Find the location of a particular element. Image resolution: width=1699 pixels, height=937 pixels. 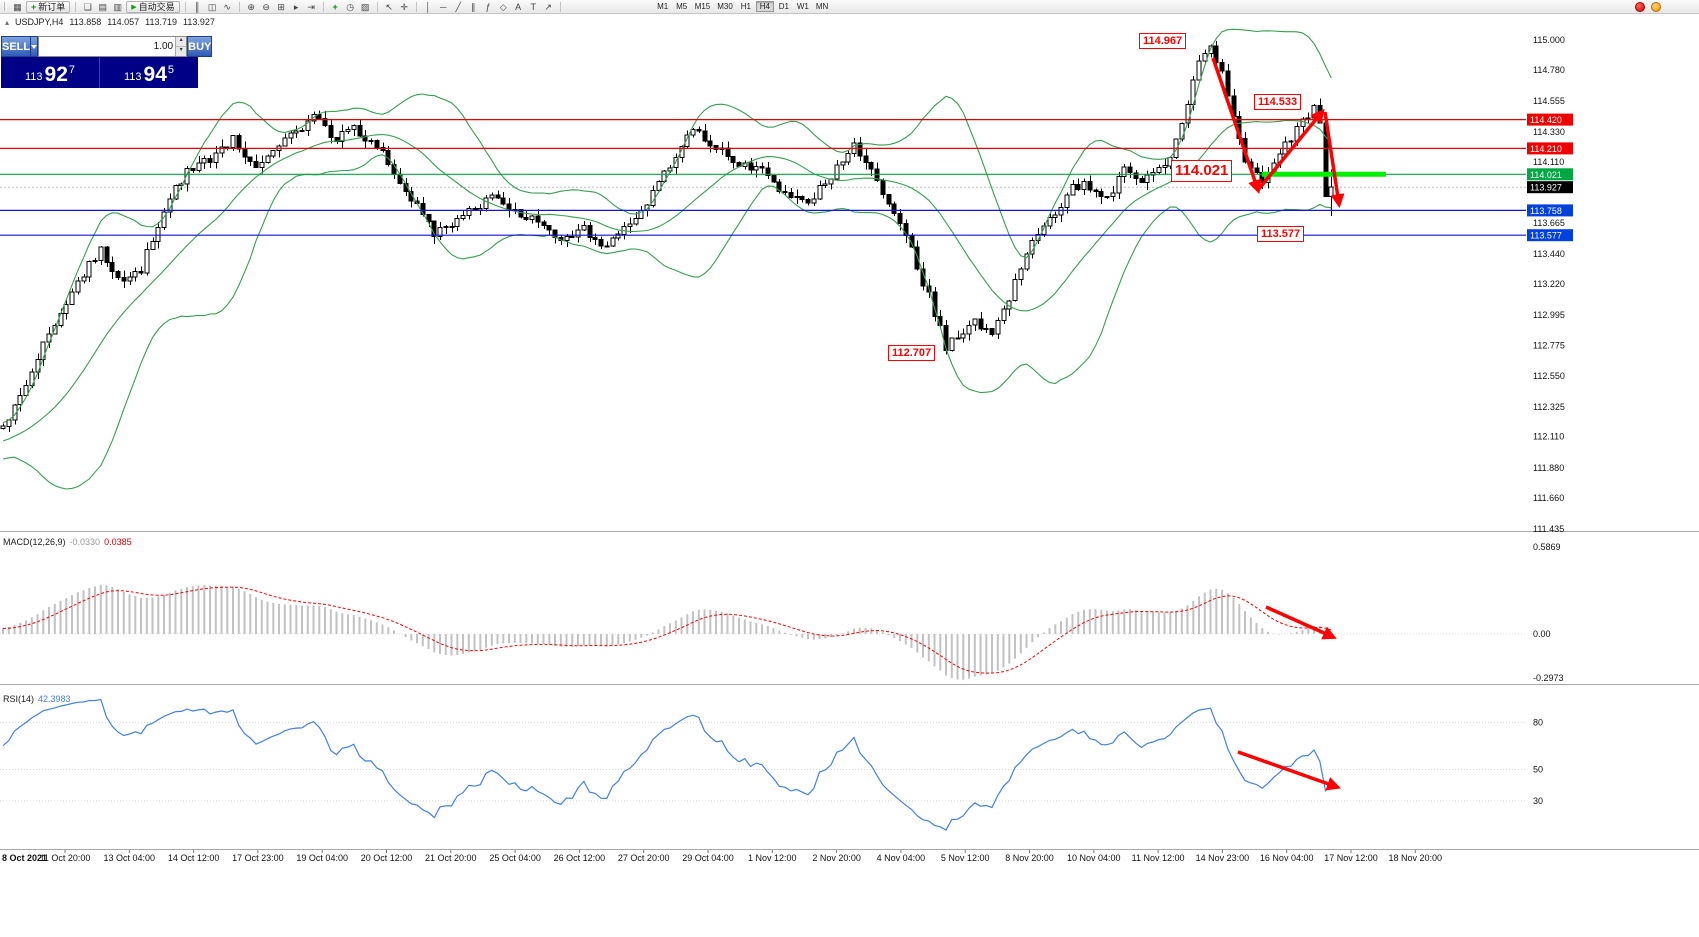

trend-arrows is located at coordinates (1278, 424).